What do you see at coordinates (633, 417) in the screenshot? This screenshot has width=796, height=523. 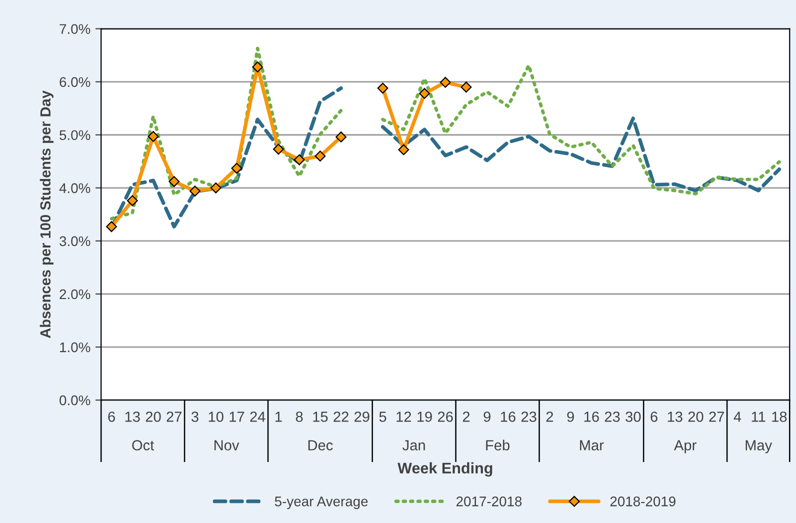 I see `x-tick-label: 30` at bounding box center [633, 417].